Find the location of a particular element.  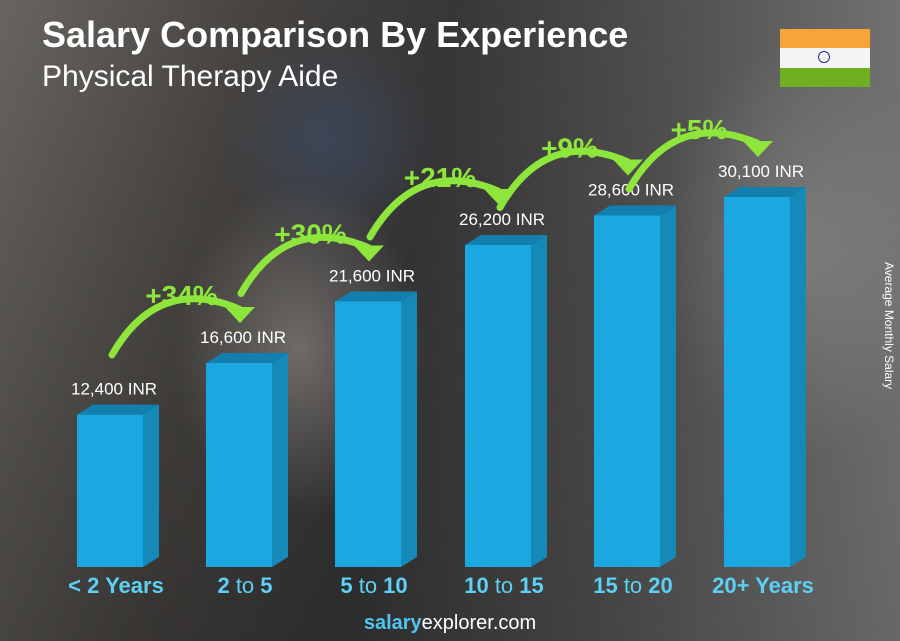

chart-subtitle: Physical Therapy Aide is located at coordinates (190, 76).